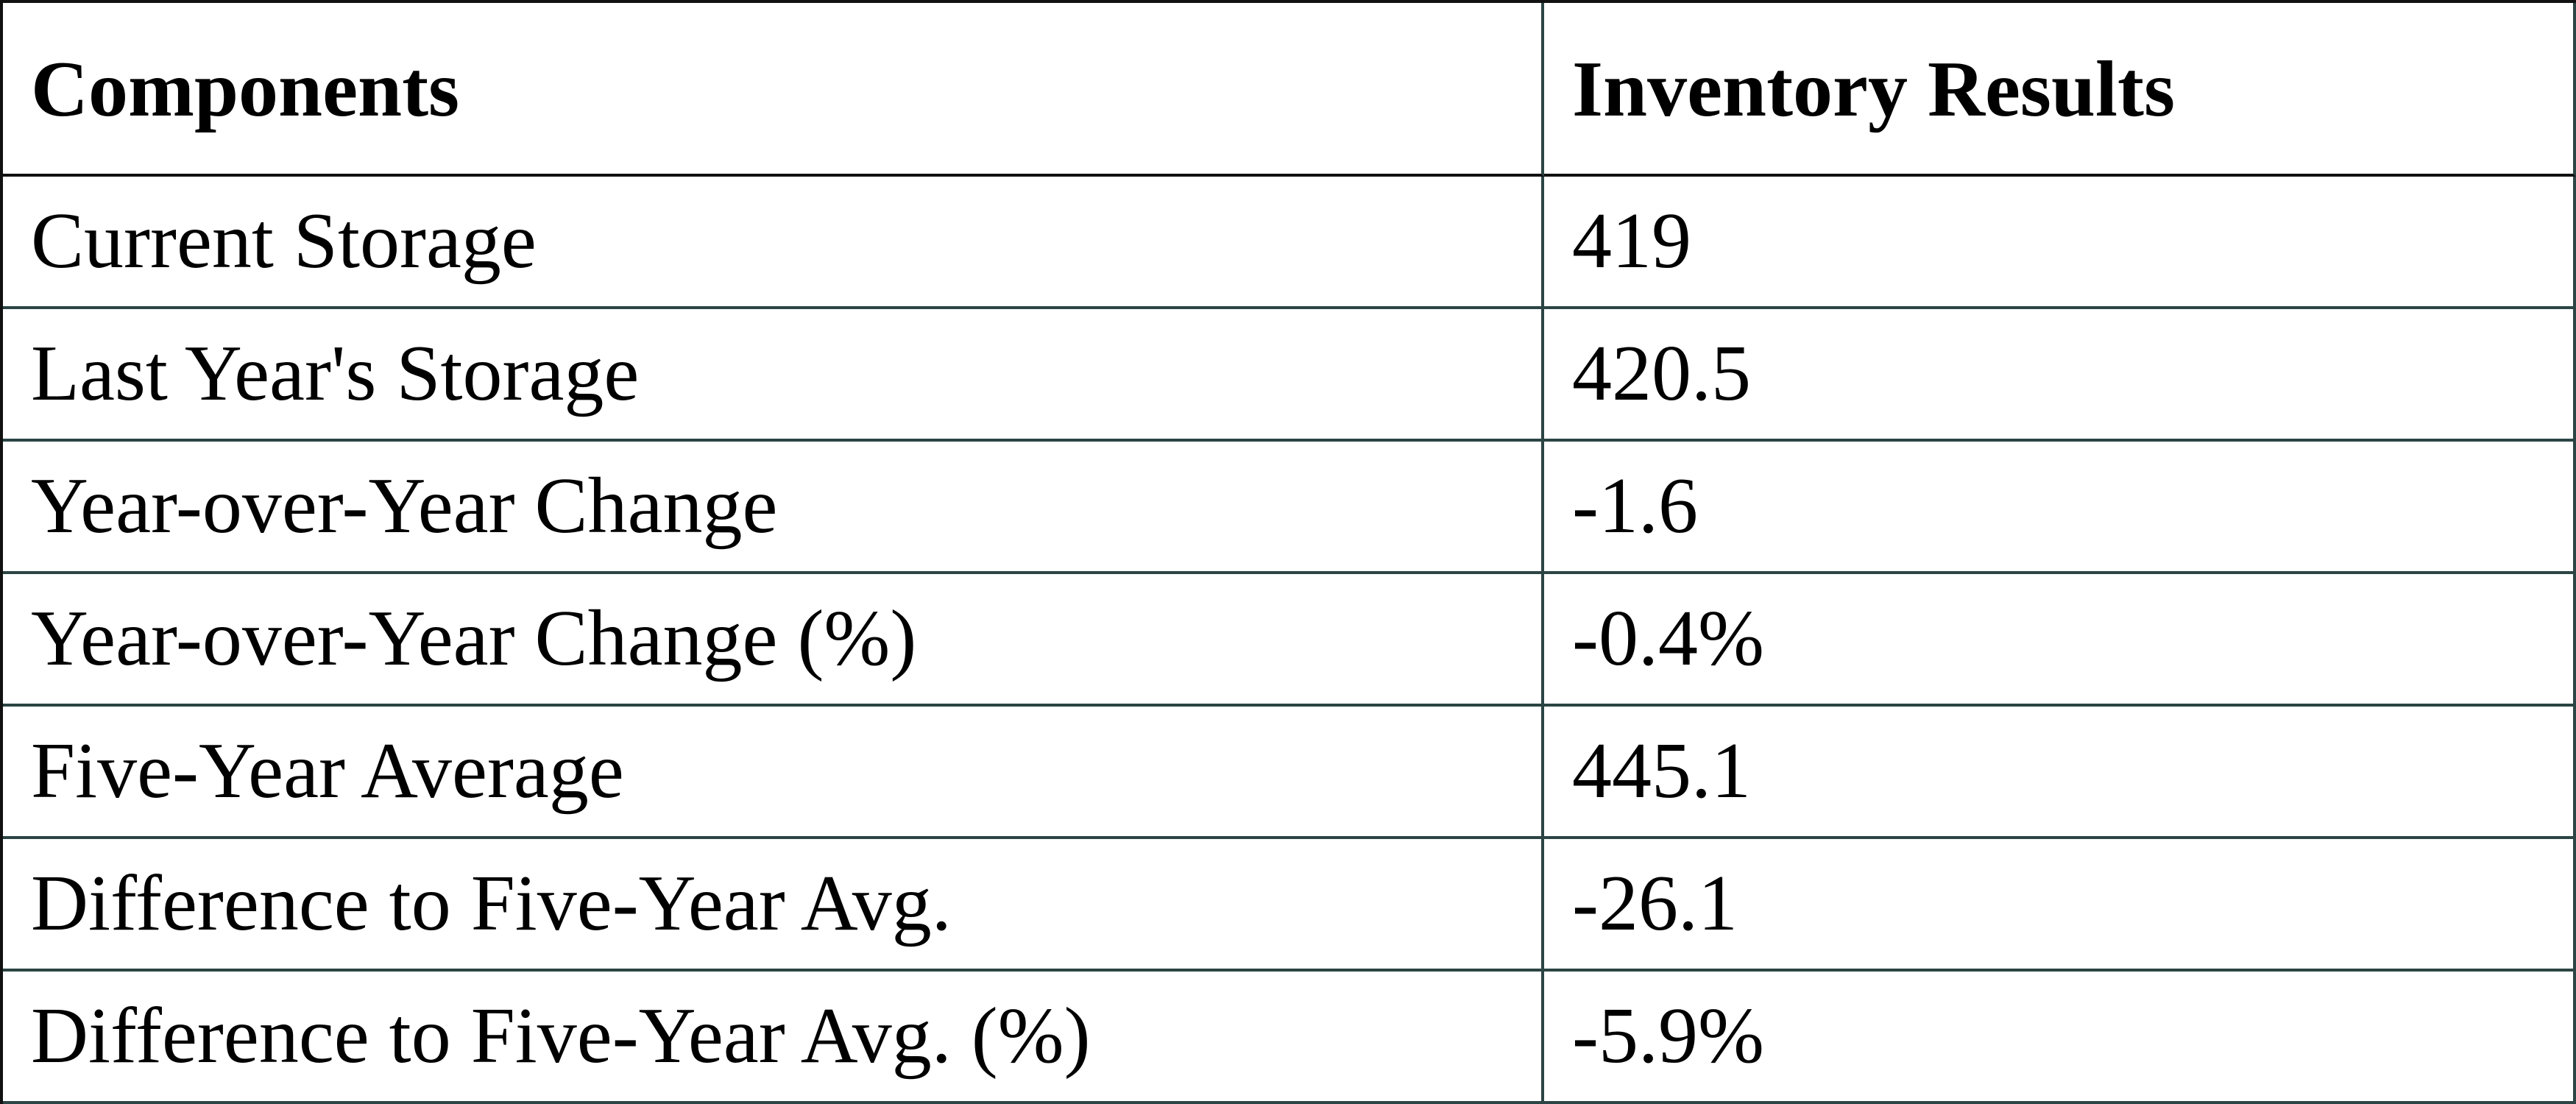  What do you see at coordinates (2060, 243) in the screenshot?
I see `row-value: 419` at bounding box center [2060, 243].